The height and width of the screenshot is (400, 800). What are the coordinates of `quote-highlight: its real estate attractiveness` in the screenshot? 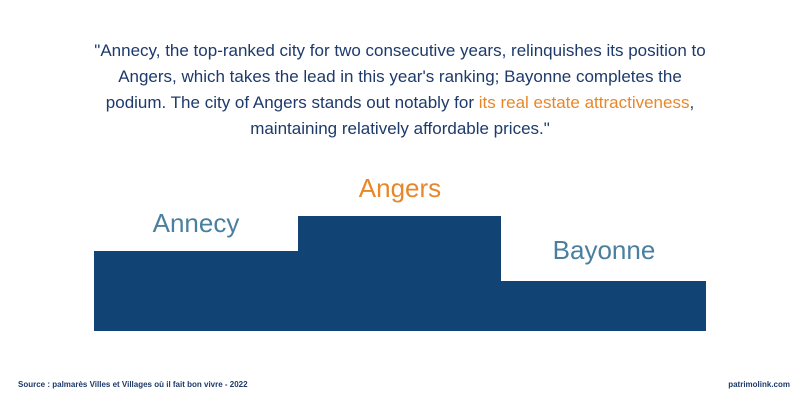 It's located at (584, 102).